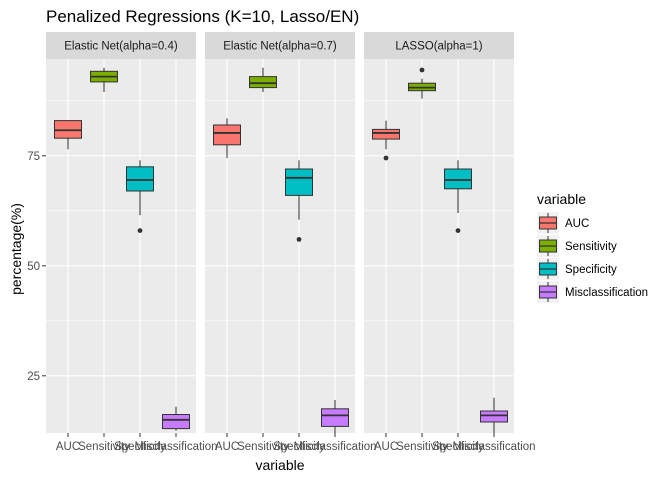 This screenshot has width=672, height=480. I want to click on y-axis: 25 50 75, so click(36, 267).